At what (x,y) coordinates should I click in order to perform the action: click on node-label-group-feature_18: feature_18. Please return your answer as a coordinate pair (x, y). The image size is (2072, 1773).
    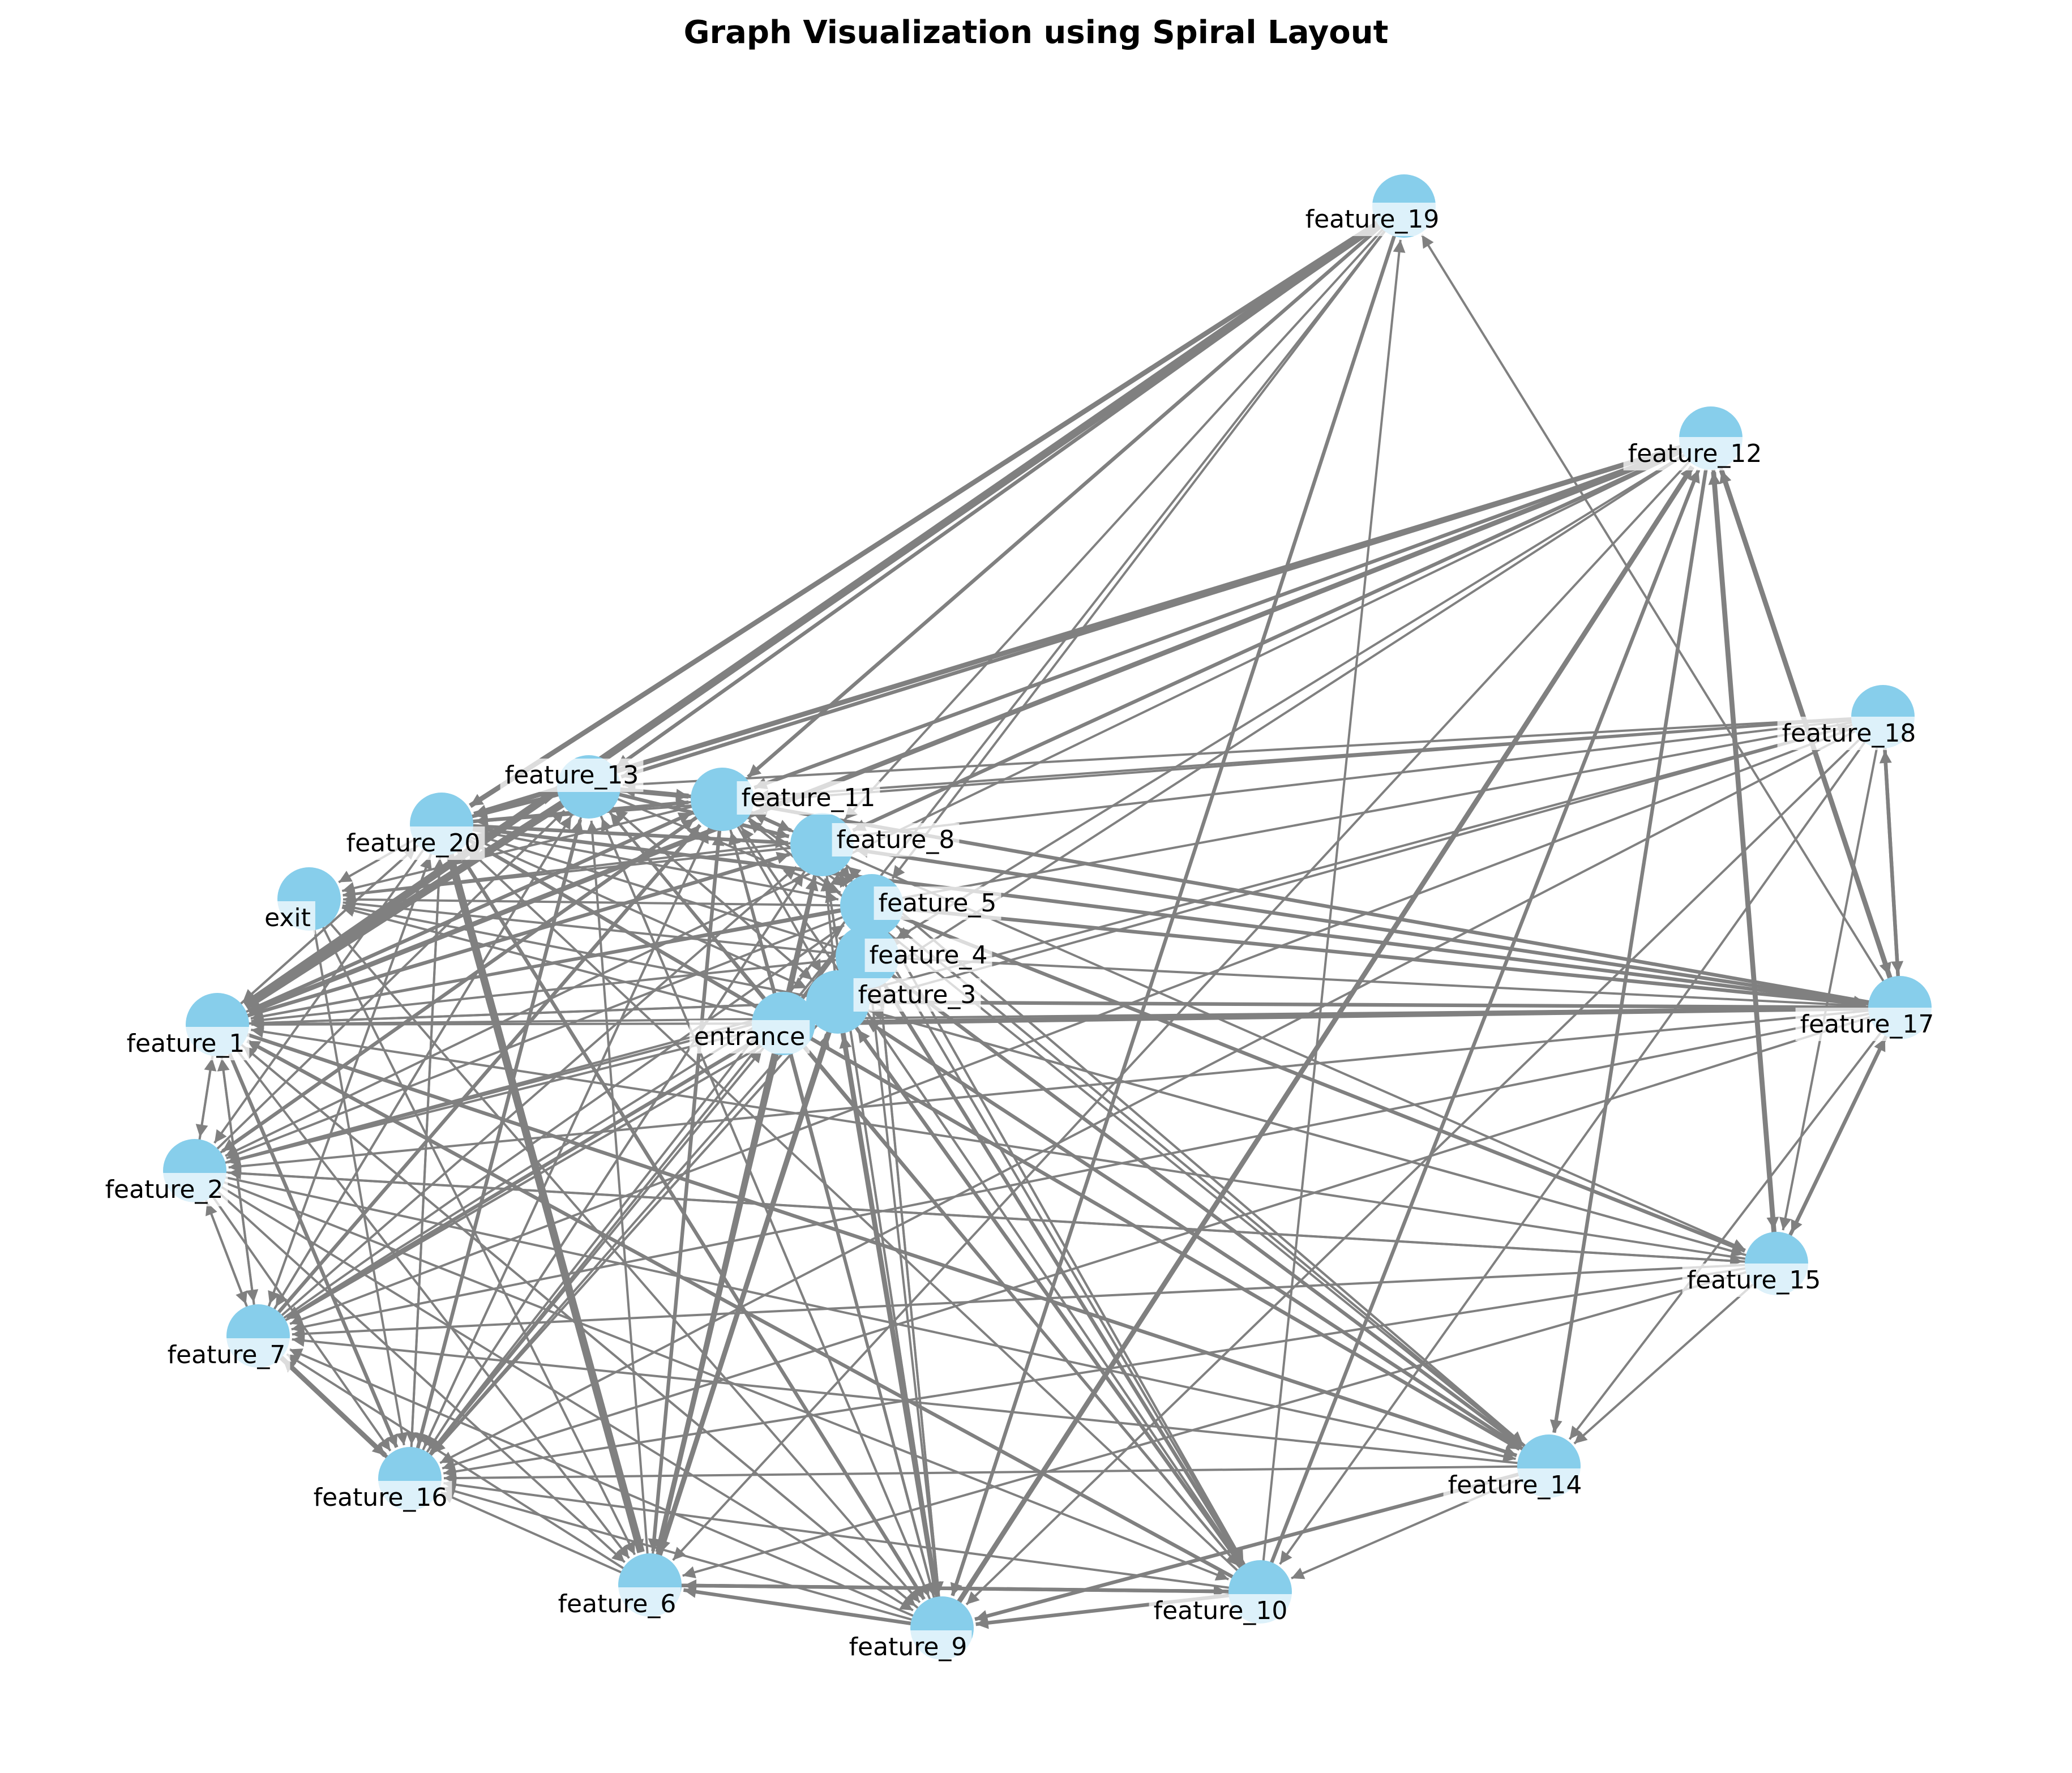
    Looking at the image, I should click on (1849, 733).